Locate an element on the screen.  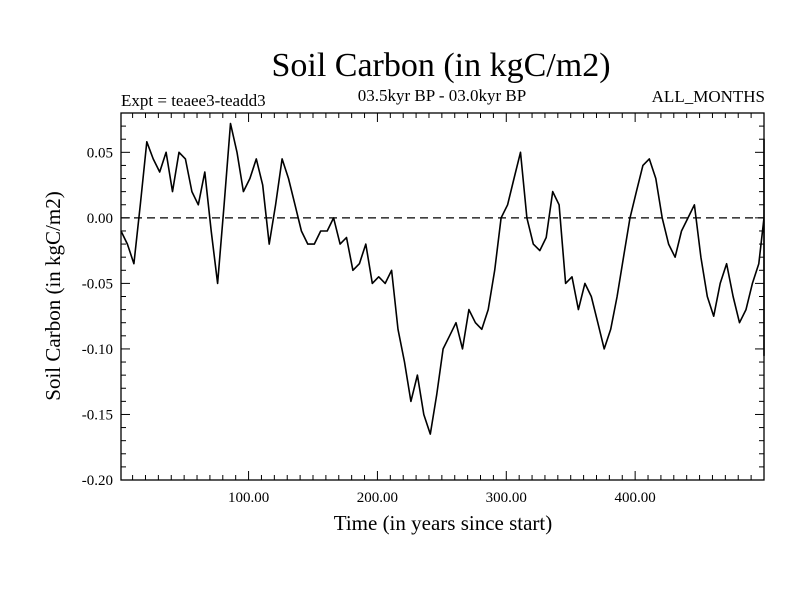
x-tick-label: 300.00 is located at coordinates (506, 498).